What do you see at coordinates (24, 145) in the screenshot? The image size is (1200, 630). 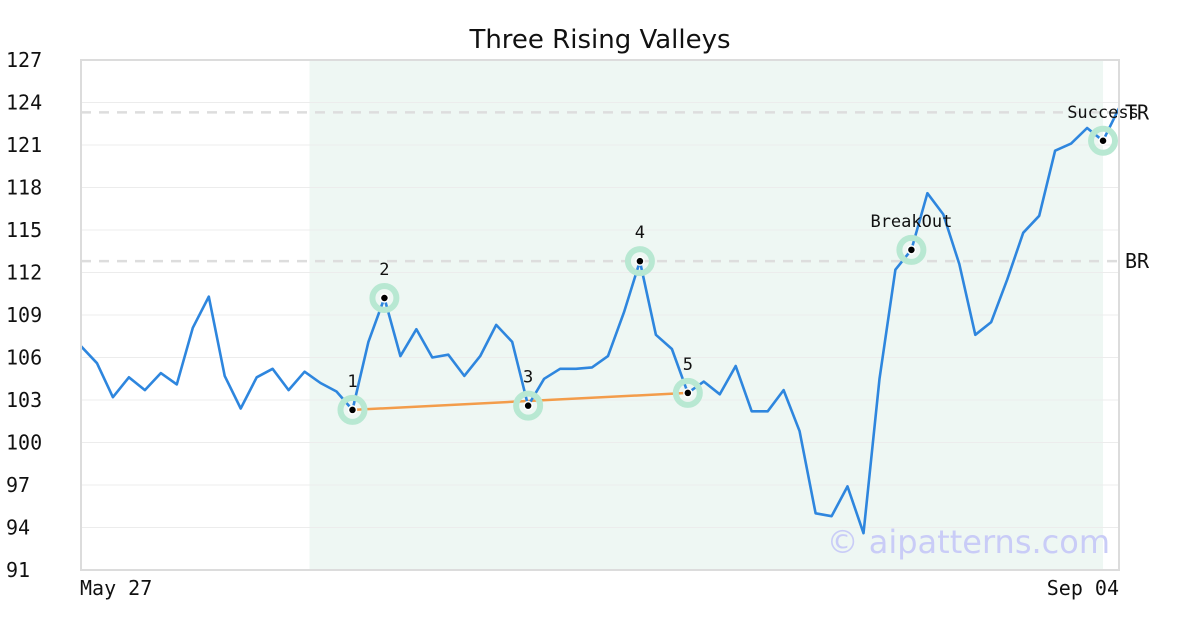 I see `y-tick-label: 121` at bounding box center [24, 145].